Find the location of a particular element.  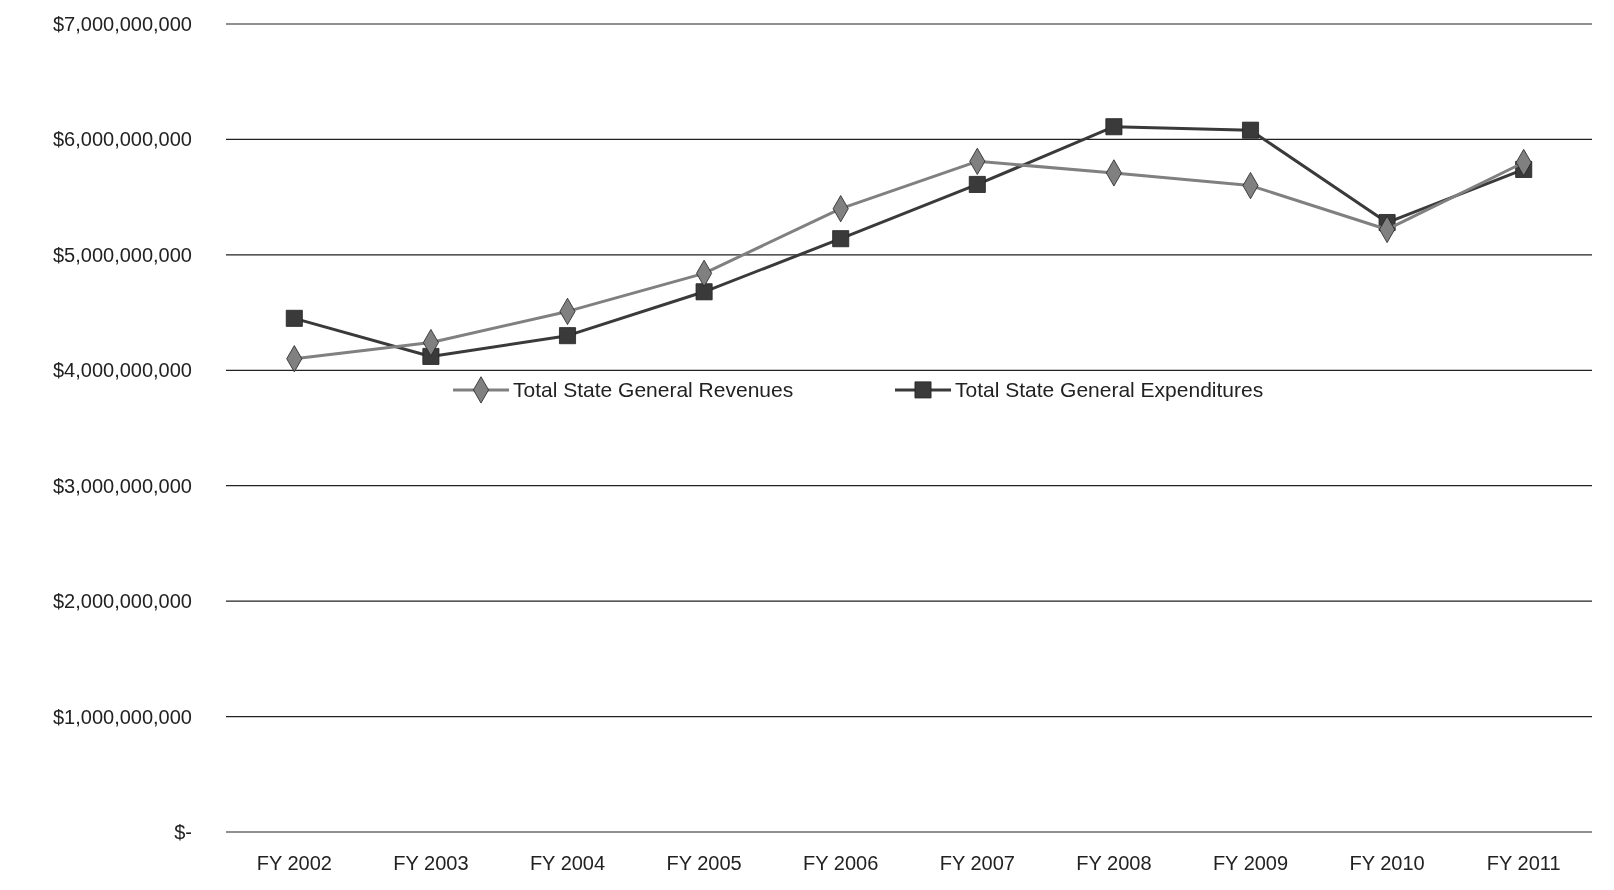

y-tick-label: $2,000,000,000 is located at coordinates (122, 601).